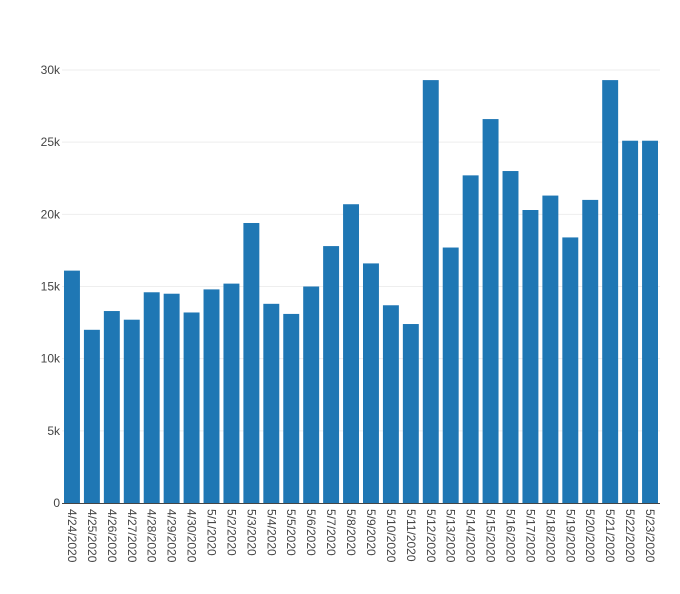  What do you see at coordinates (54, 431) in the screenshot?
I see `y-tick-label: 5k` at bounding box center [54, 431].